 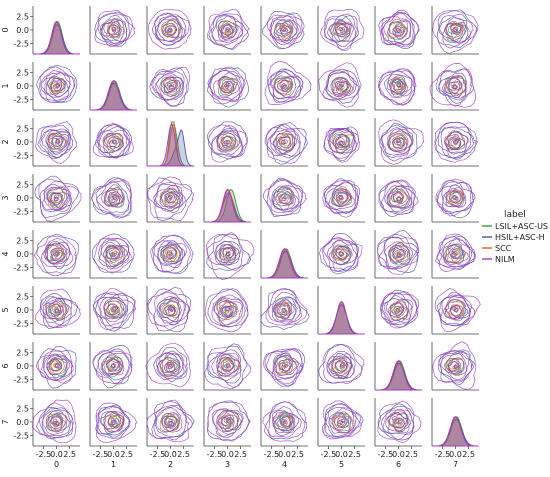 What do you see at coordinates (398, 375) in the screenshot?
I see `kde-curve-NILM` at bounding box center [398, 375].